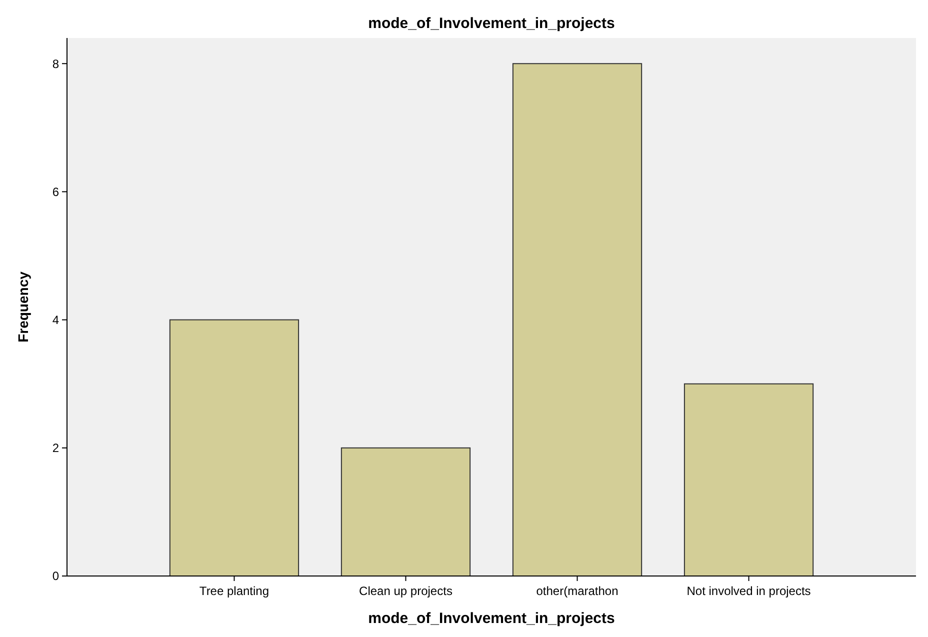 The height and width of the screenshot is (637, 928). What do you see at coordinates (56, 448) in the screenshot?
I see `y-tick-label: 2` at bounding box center [56, 448].